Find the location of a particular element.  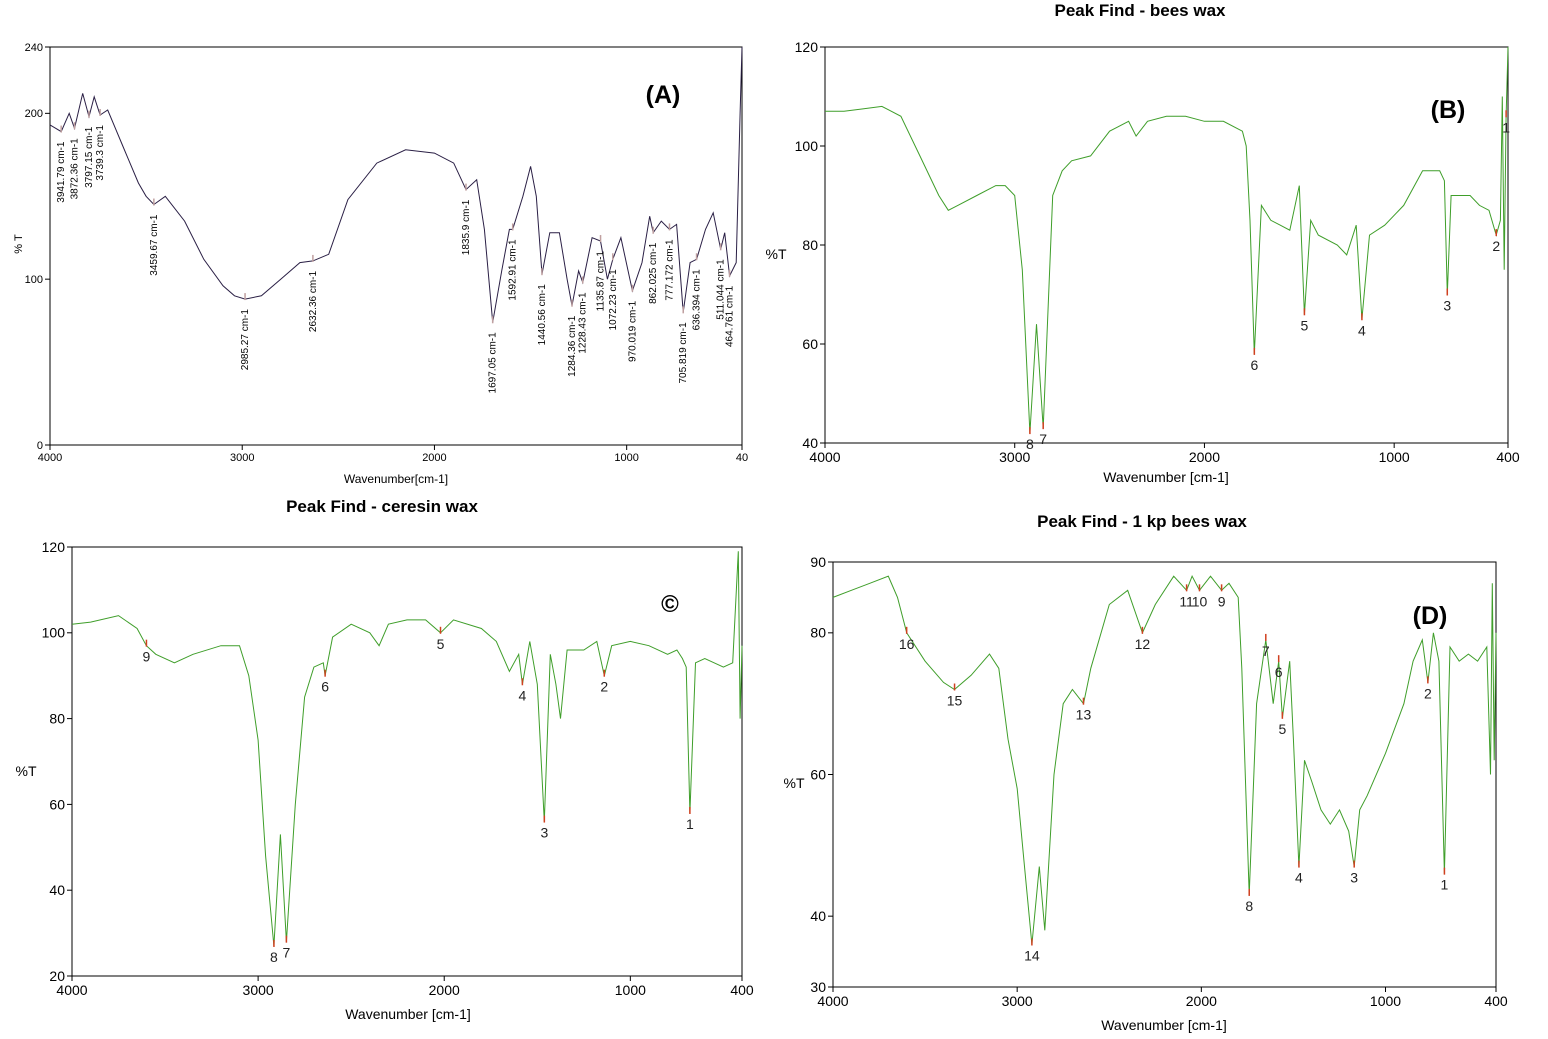

panel-b-peak-labels: 1 2 3 4 5 6 78 is located at coordinates (1268, 281).